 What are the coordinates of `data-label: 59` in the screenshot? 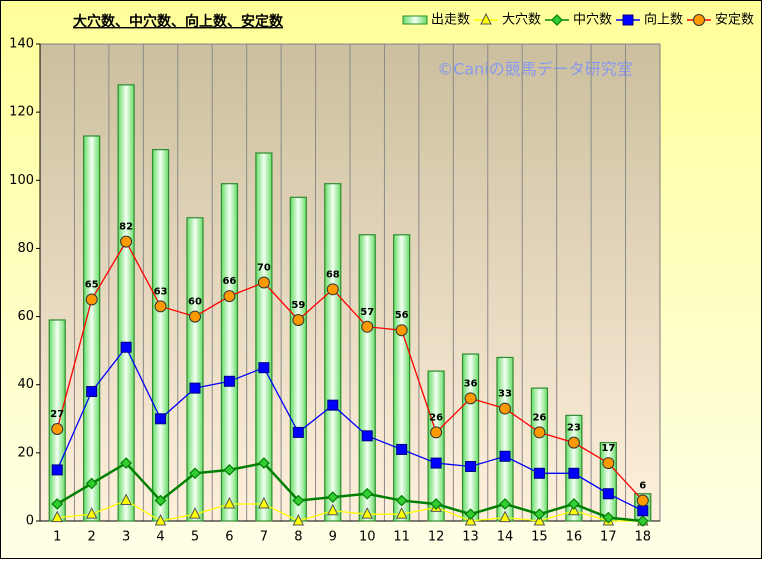 It's located at (298, 305).